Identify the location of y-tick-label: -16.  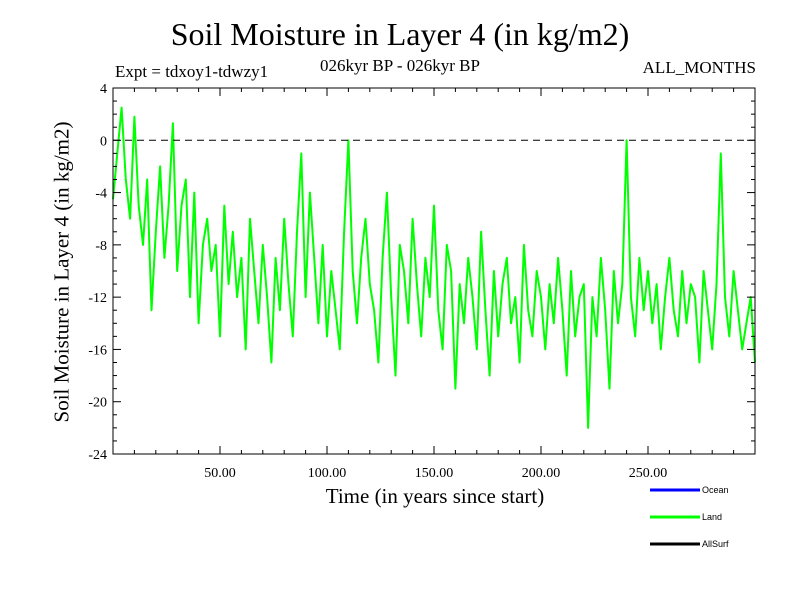
(97, 350).